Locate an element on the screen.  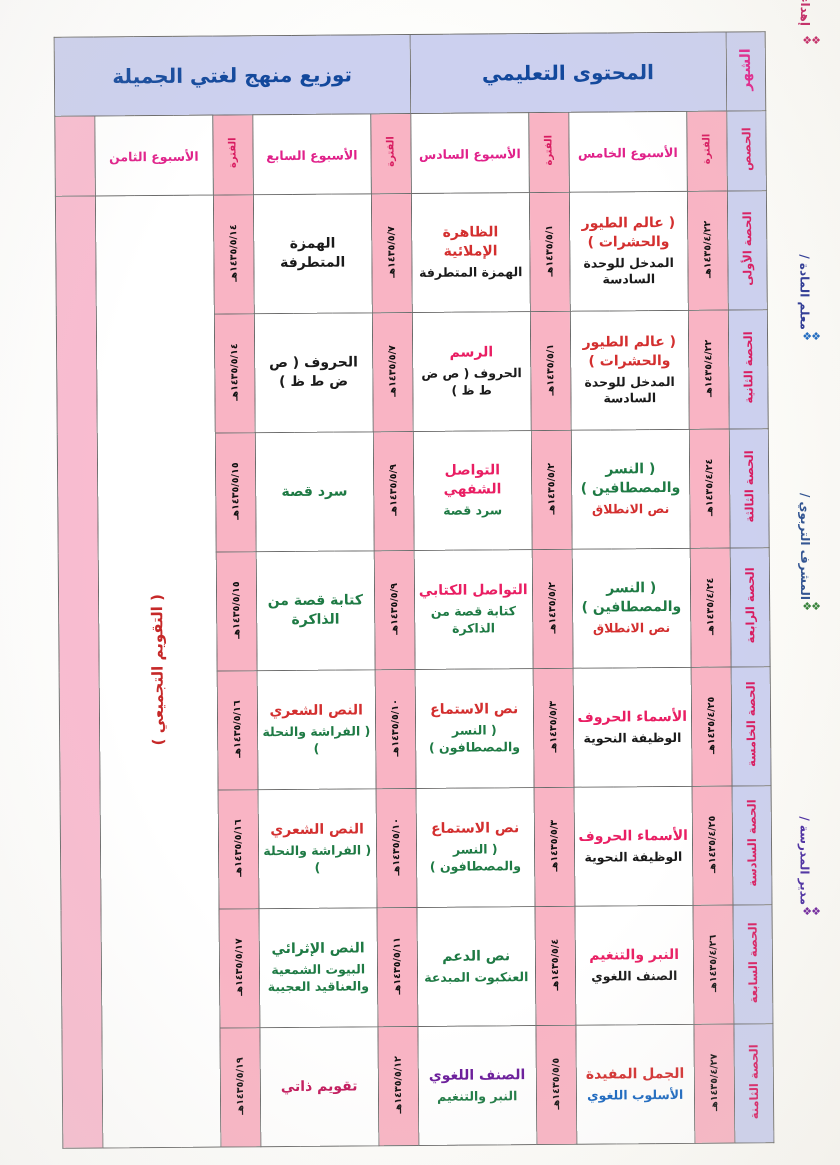
date-cell-week5-s7: ١٤٣٥/٤/٢٦هـ is located at coordinates (713, 965).